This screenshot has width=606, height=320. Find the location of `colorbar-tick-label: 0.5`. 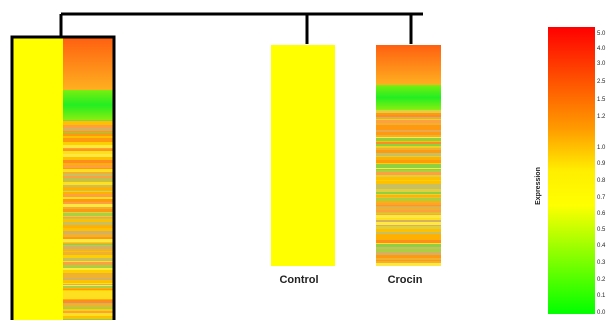

colorbar-tick-label: 0.5 is located at coordinates (601, 230).